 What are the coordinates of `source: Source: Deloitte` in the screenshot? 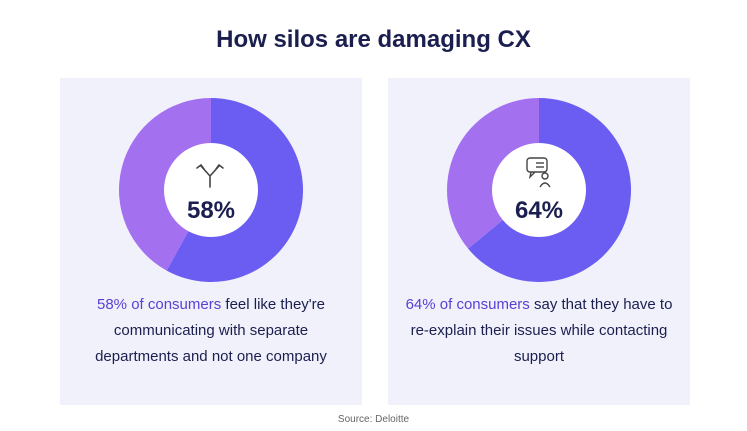 It's located at (373, 419).